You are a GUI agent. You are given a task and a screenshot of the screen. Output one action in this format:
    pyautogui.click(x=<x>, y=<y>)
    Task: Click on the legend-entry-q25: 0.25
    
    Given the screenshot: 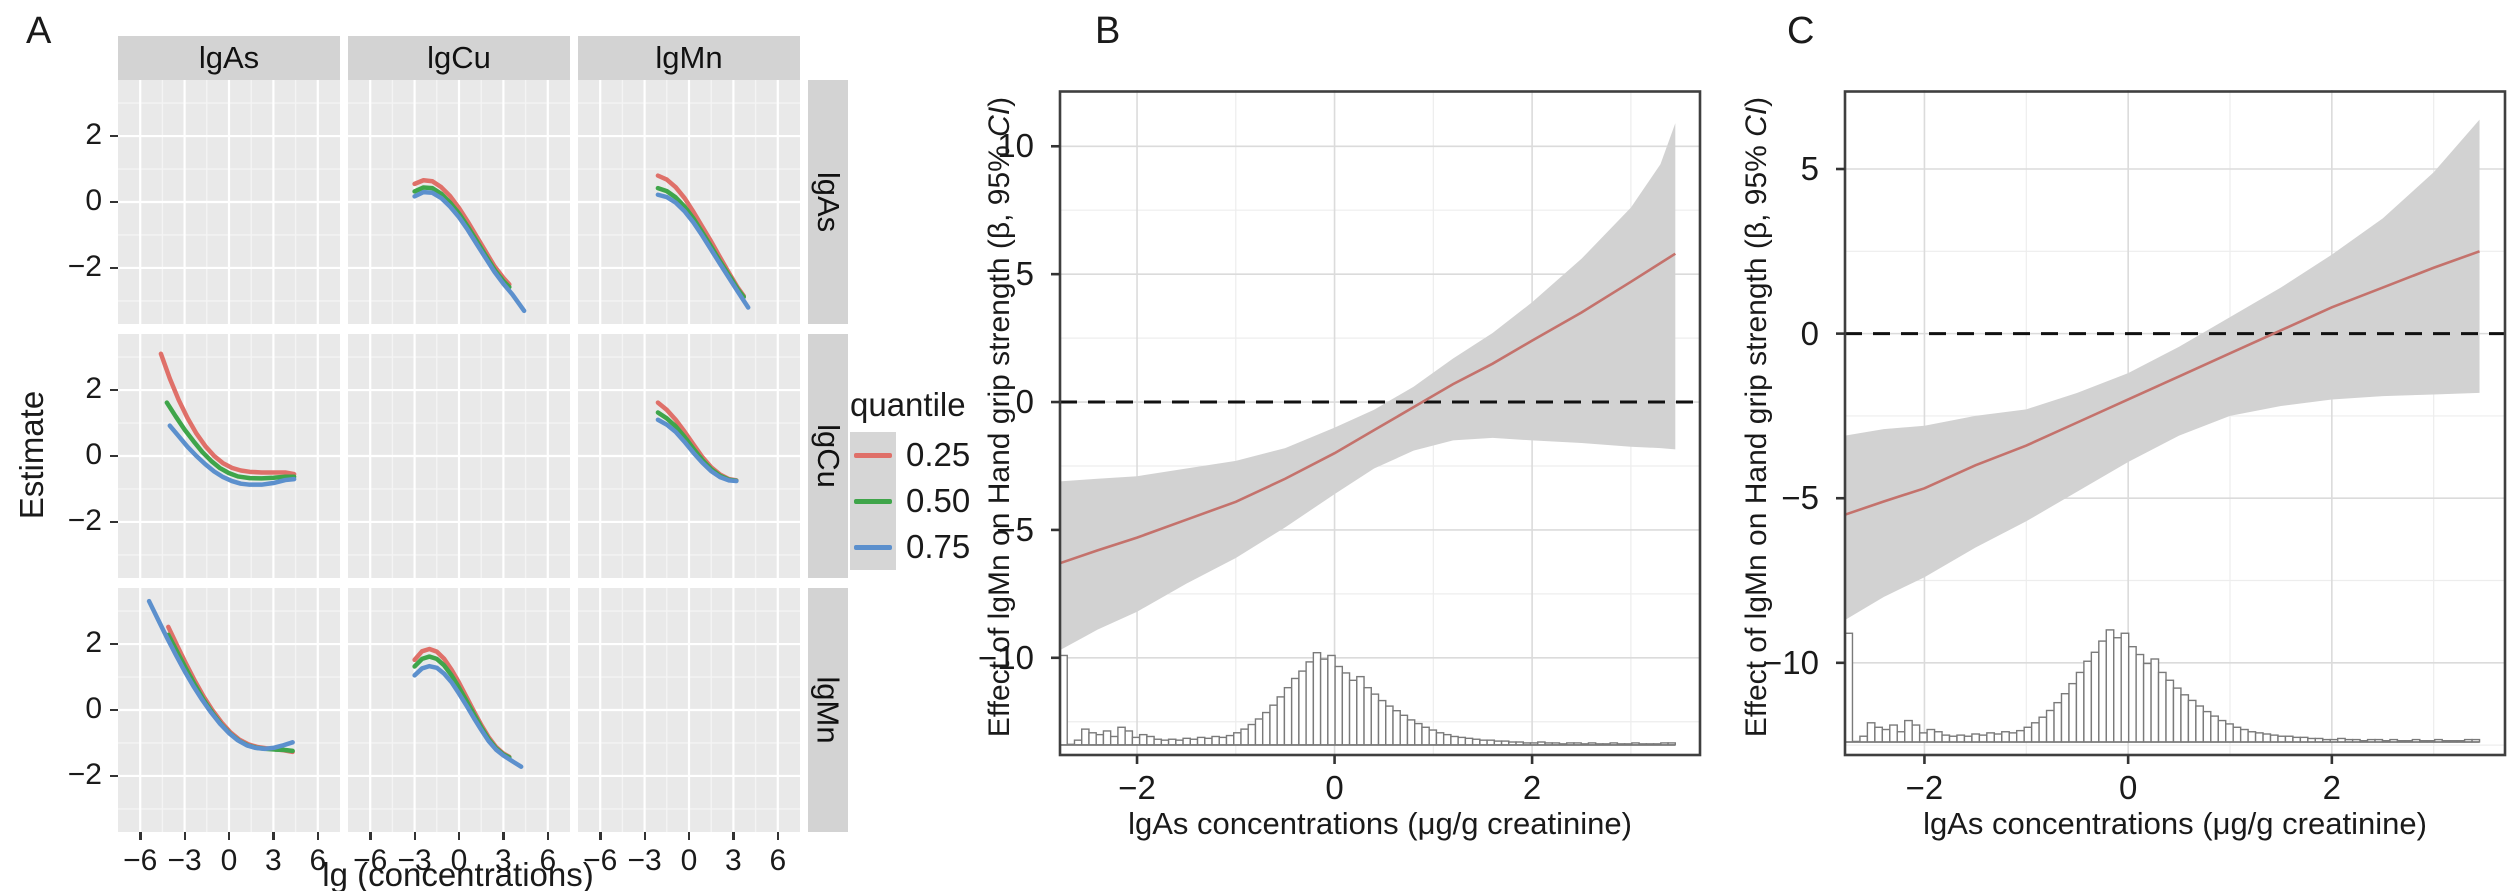 What is the action you would take?
    pyautogui.click(x=910, y=455)
    